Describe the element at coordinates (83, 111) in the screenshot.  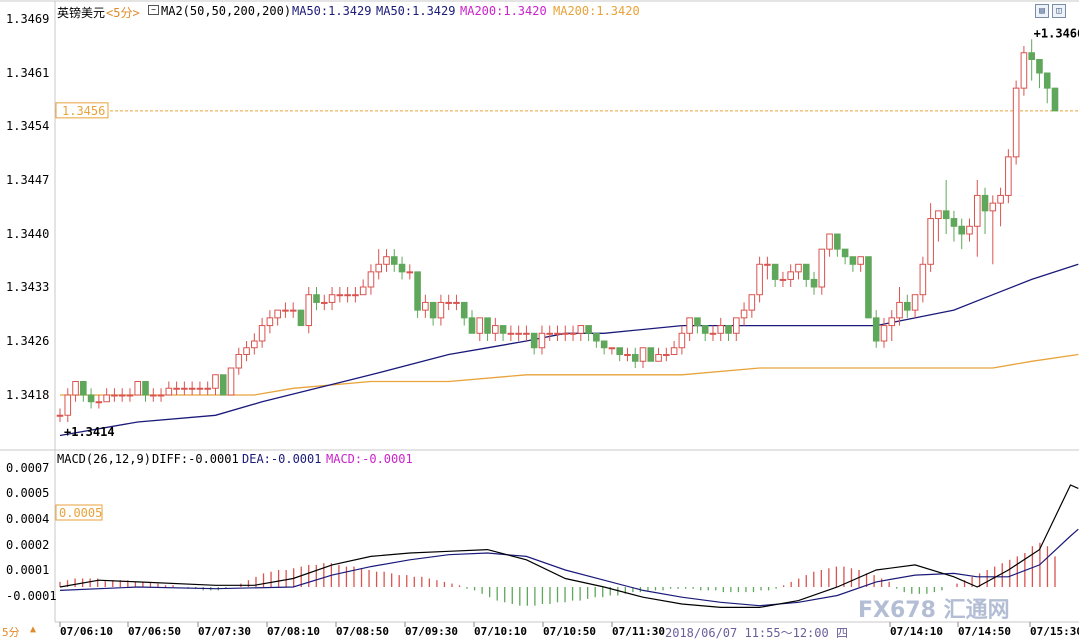
I see `price-ref-label: 1.3456` at that location.